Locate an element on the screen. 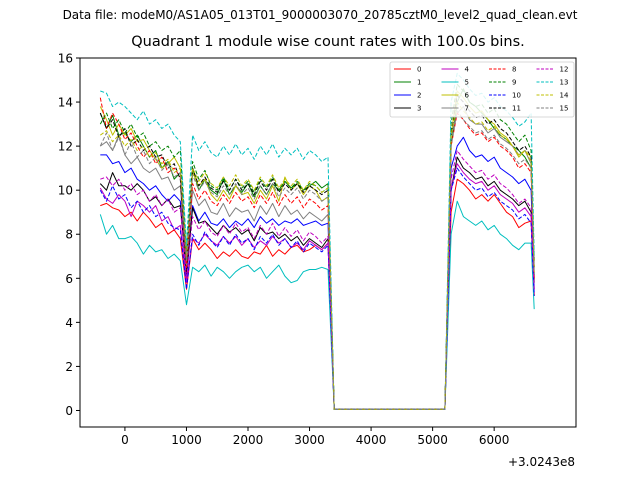 This screenshot has width=640, height=480. x-axis: 0 1000 2000 3000 4000 5000 6000 is located at coordinates (315, 437).